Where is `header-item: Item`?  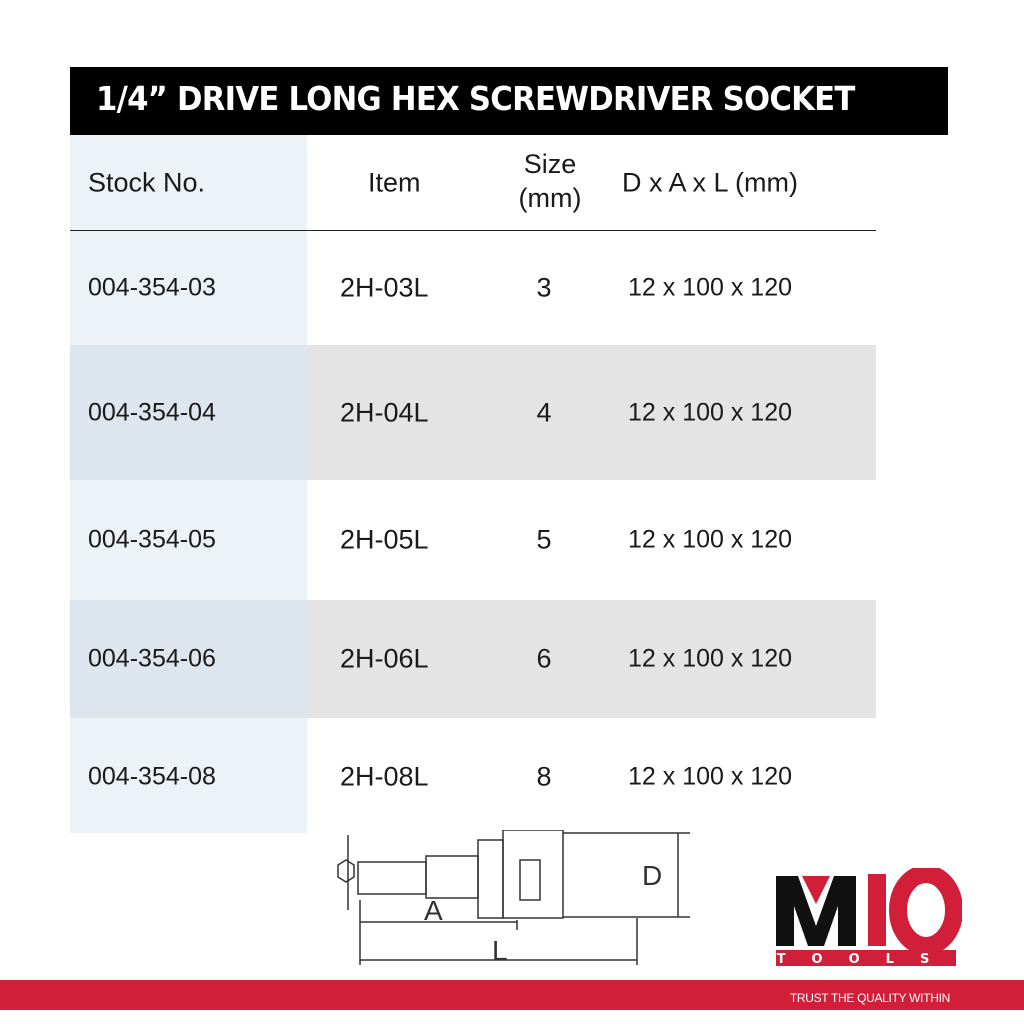
header-item: Item is located at coordinates (394, 182).